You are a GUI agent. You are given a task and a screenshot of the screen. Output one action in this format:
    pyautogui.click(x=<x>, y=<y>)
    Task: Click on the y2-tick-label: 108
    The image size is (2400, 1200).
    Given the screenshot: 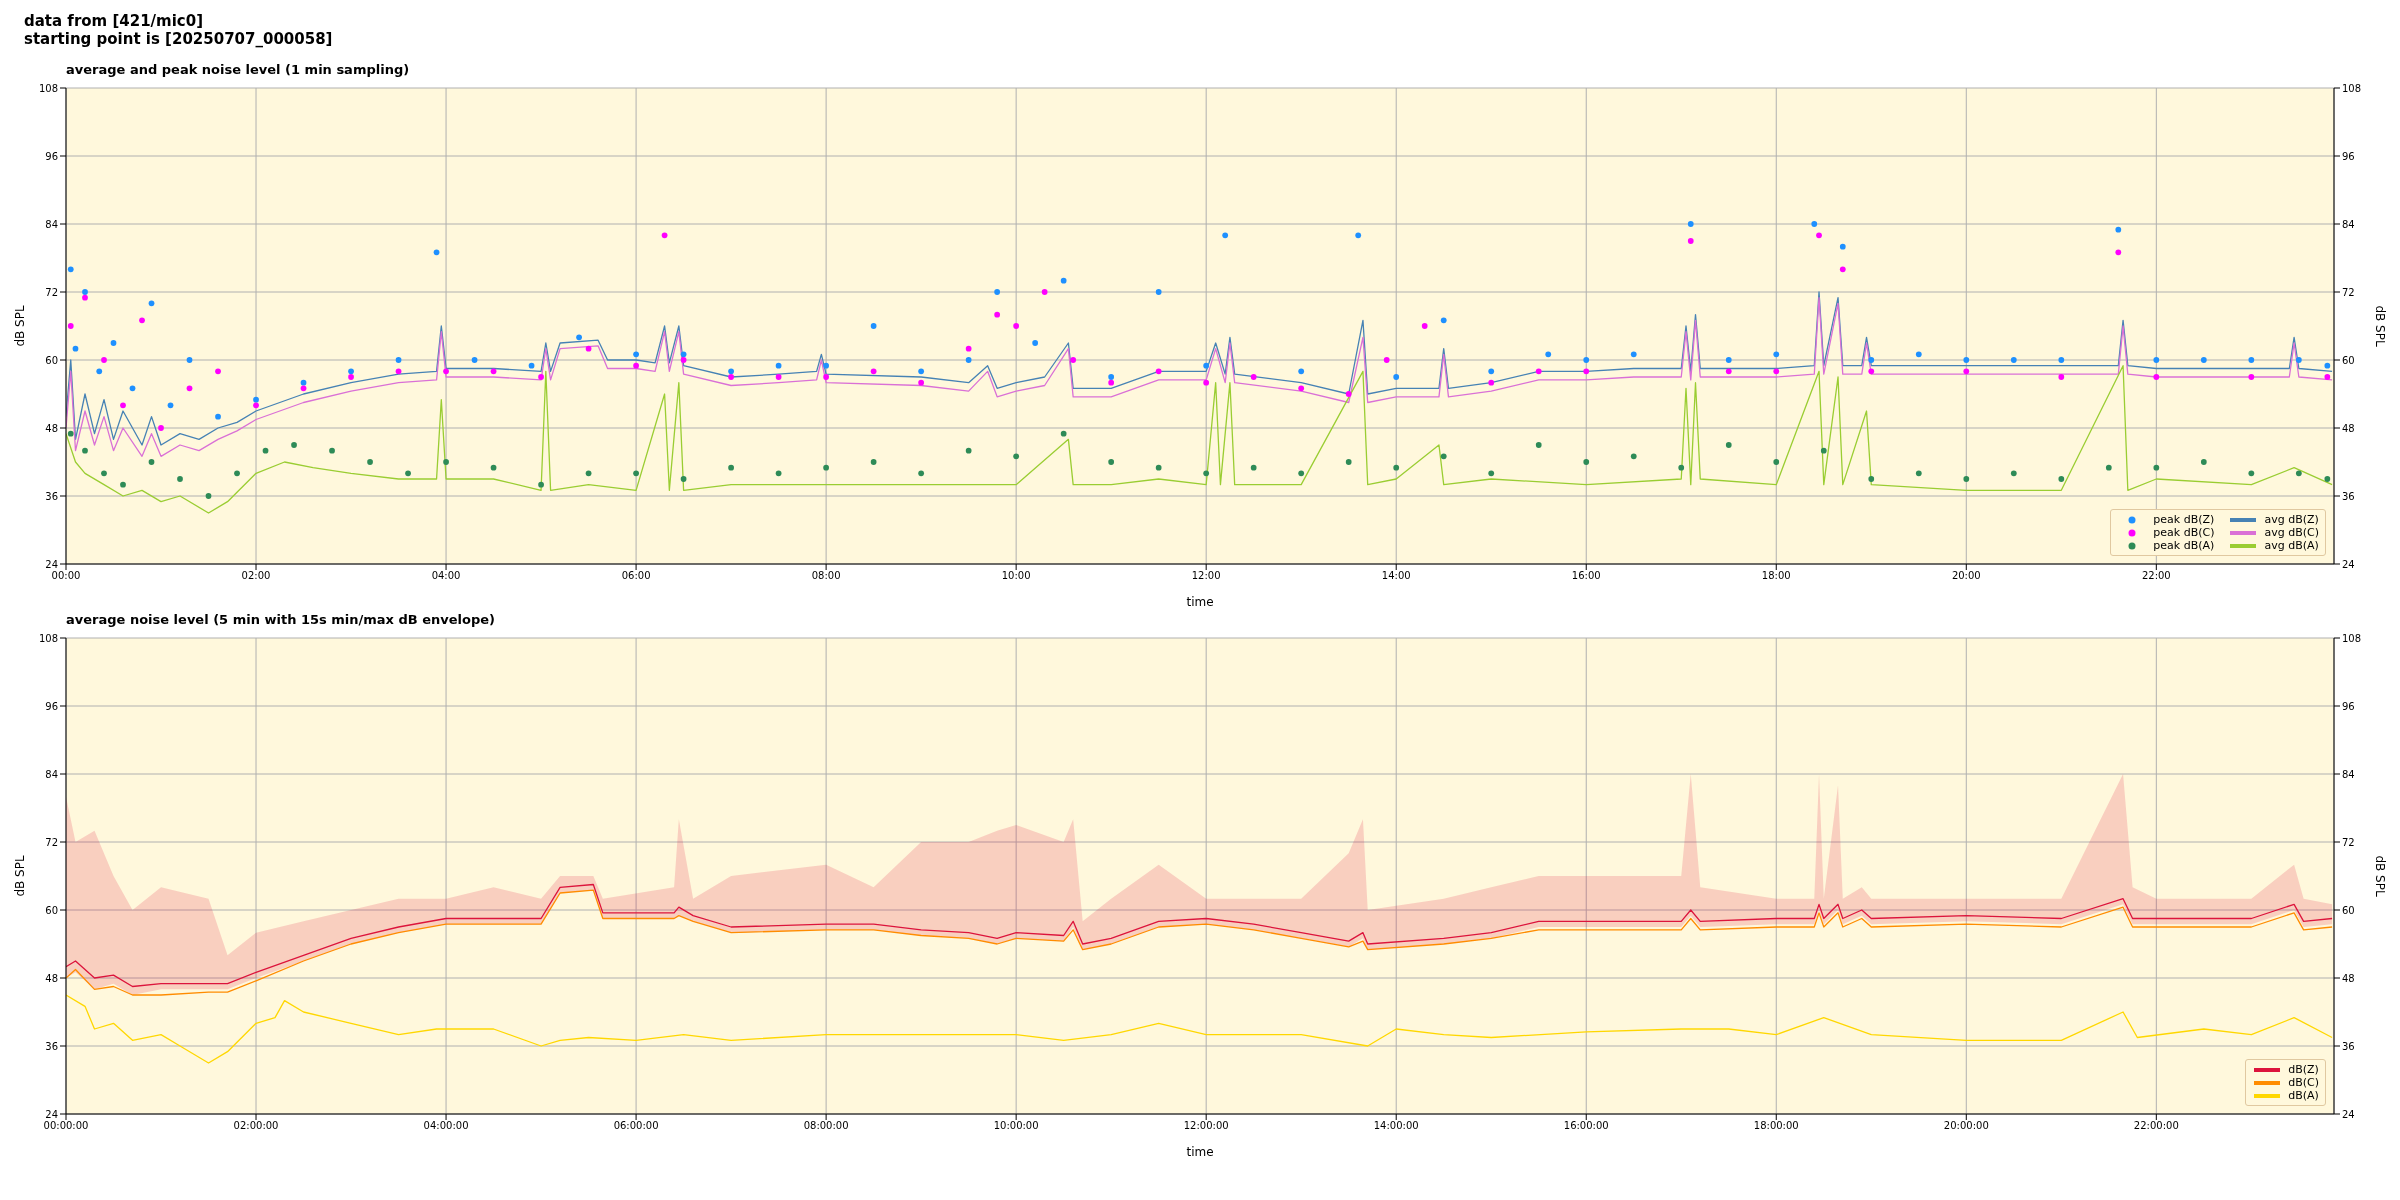 What is the action you would take?
    pyautogui.click(x=2352, y=638)
    